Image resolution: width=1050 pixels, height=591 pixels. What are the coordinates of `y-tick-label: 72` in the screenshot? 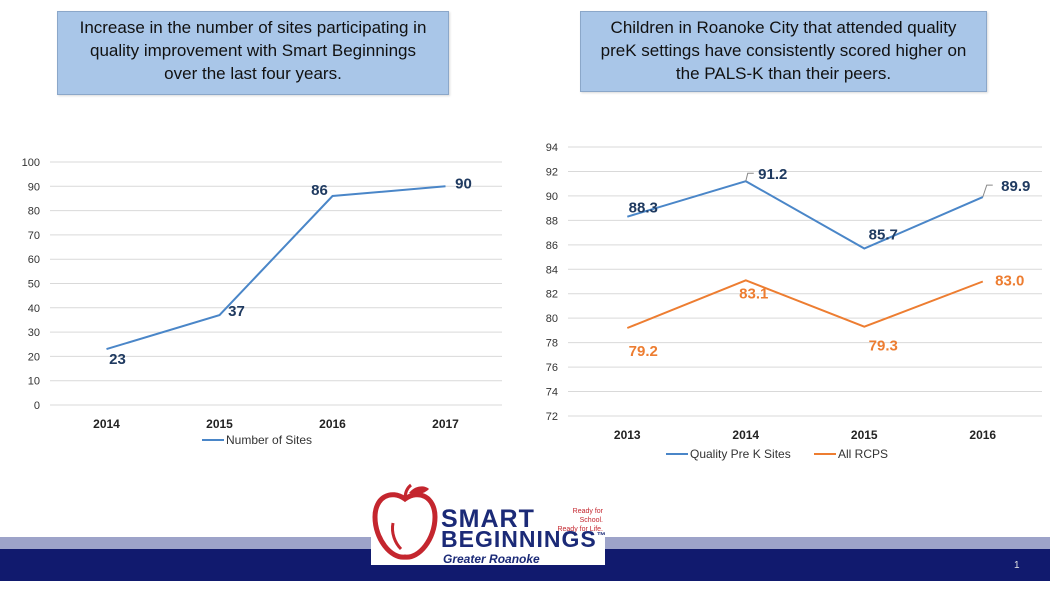 It's located at (552, 417).